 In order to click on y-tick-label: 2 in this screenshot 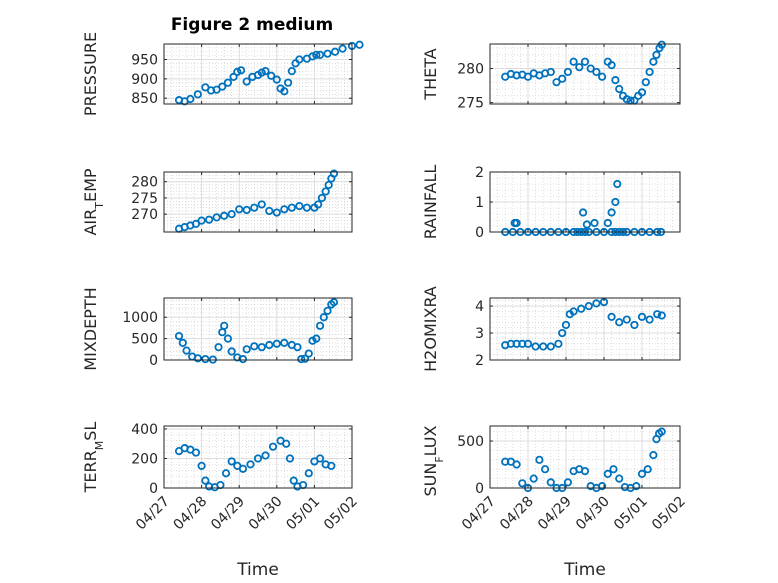, I will do `click(479, 361)`.